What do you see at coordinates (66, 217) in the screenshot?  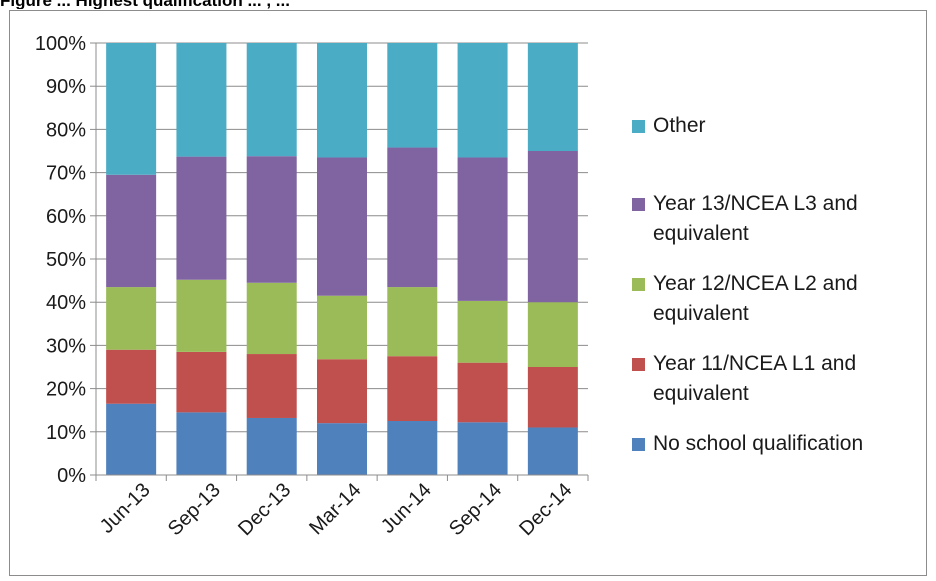 I see `y-tick-label: 60%` at bounding box center [66, 217].